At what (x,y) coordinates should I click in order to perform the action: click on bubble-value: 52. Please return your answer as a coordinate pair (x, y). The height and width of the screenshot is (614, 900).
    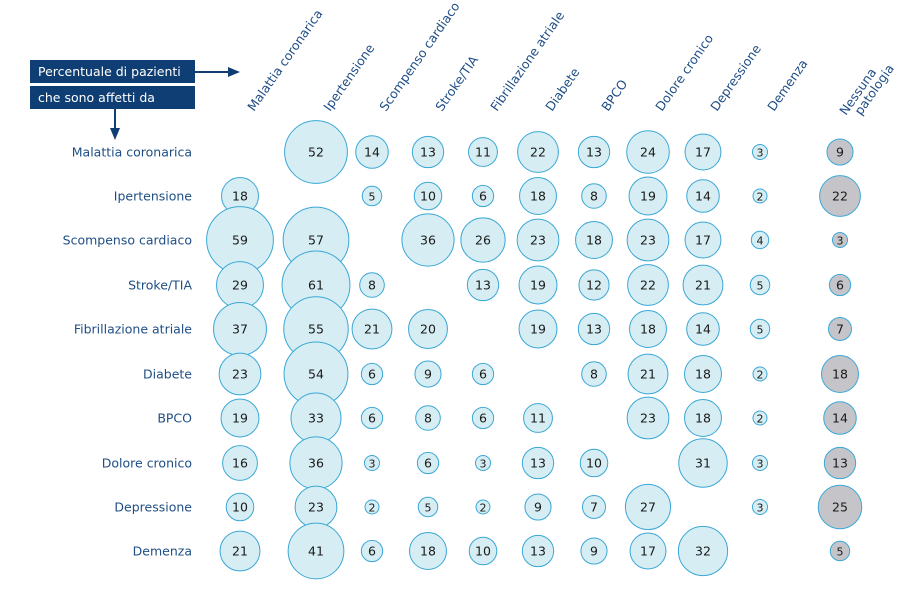
    Looking at the image, I should click on (316, 152).